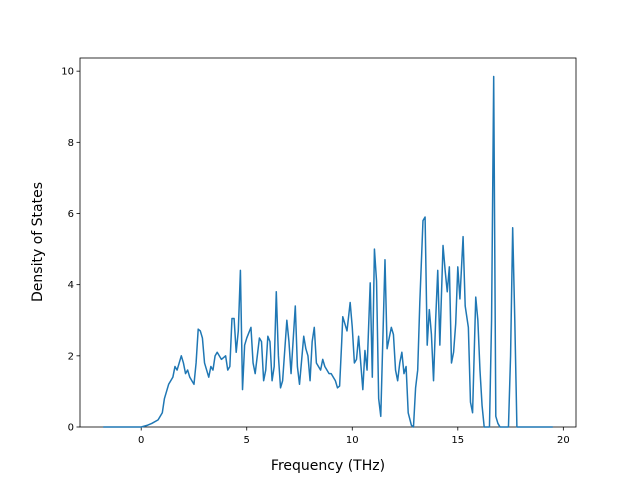 This screenshot has width=640, height=484. I want to click on y-tick-label: 0, so click(71, 428).